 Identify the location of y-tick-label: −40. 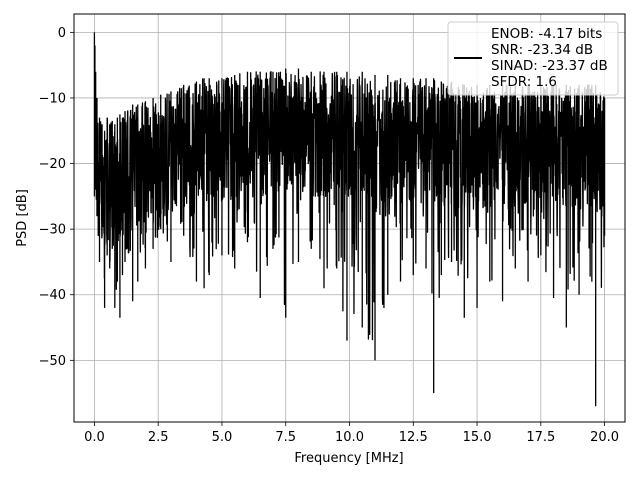
(52, 295).